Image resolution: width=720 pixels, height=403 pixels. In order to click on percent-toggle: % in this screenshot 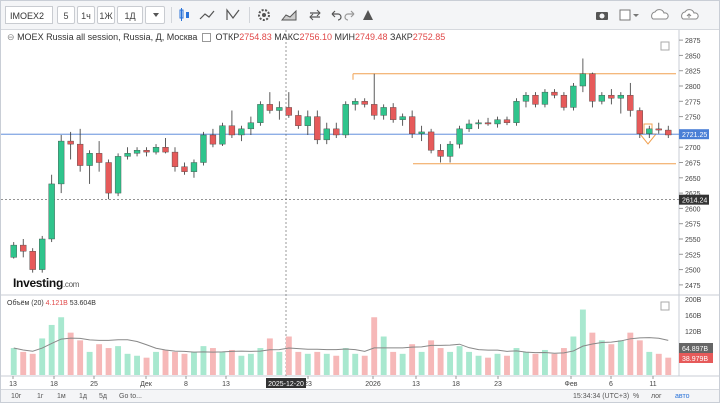, I will do `click(636, 396)`.